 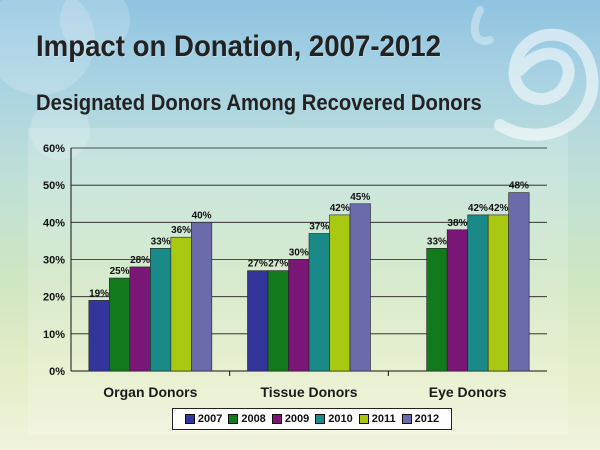 I want to click on legend-label: 2007, so click(x=210, y=419).